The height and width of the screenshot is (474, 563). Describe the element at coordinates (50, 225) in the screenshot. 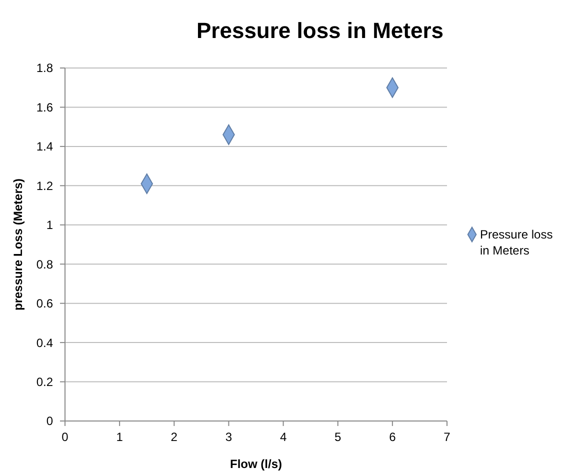

I see `y-tick-label: 1` at that location.